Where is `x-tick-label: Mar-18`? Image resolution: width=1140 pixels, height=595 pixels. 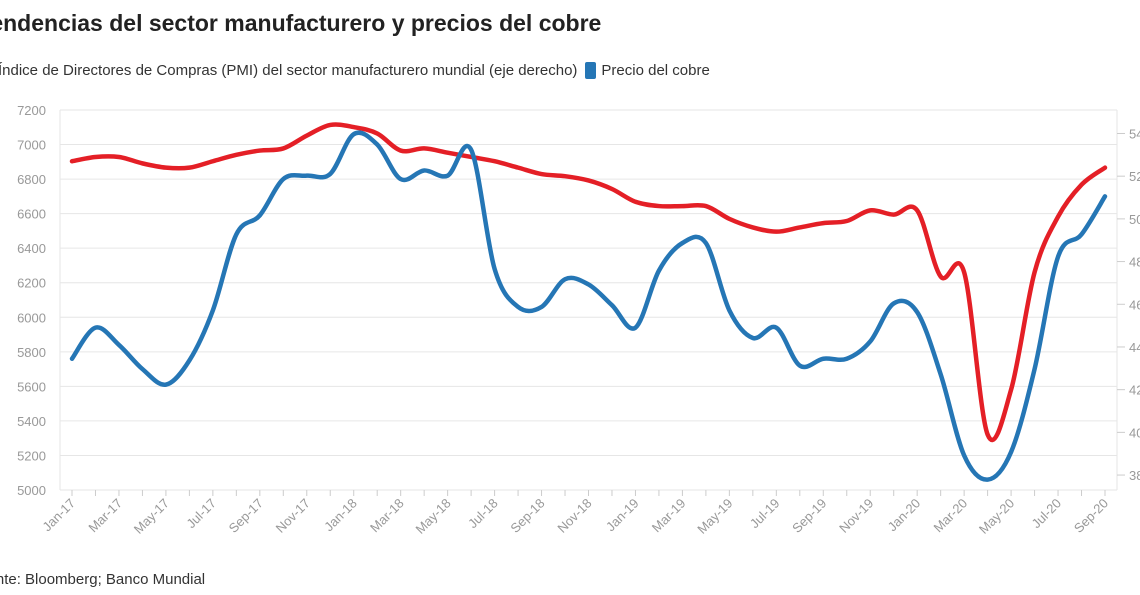
x-tick-label: Mar-18 is located at coordinates (387, 516).